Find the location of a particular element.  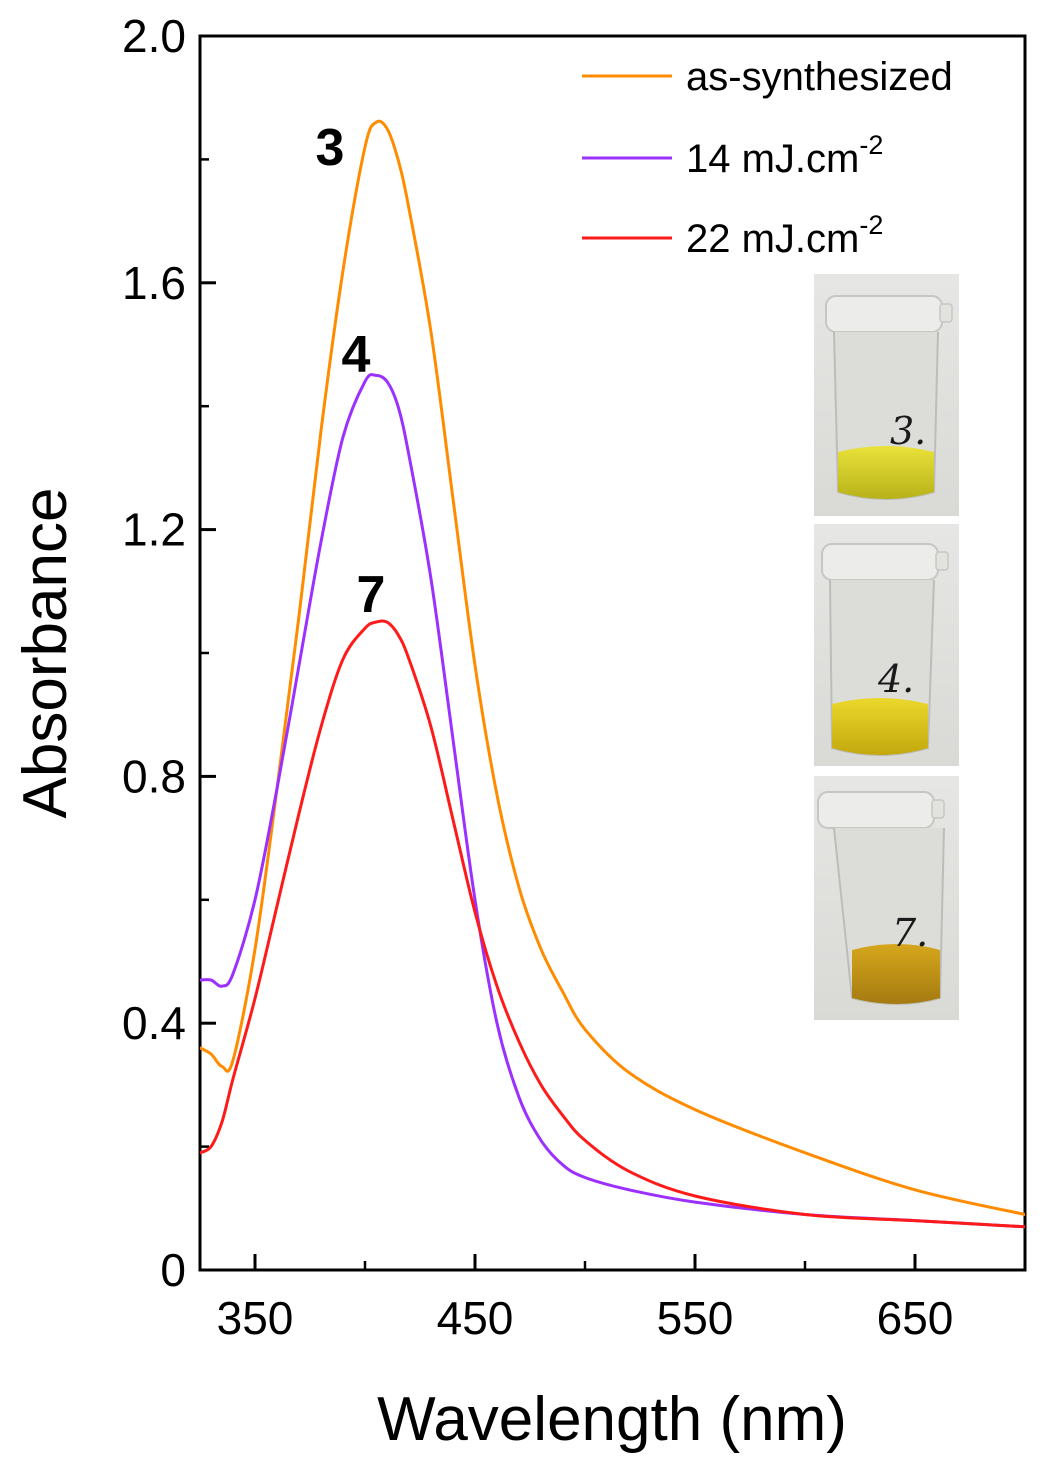

peak-label-4: 4 is located at coordinates (356, 355).